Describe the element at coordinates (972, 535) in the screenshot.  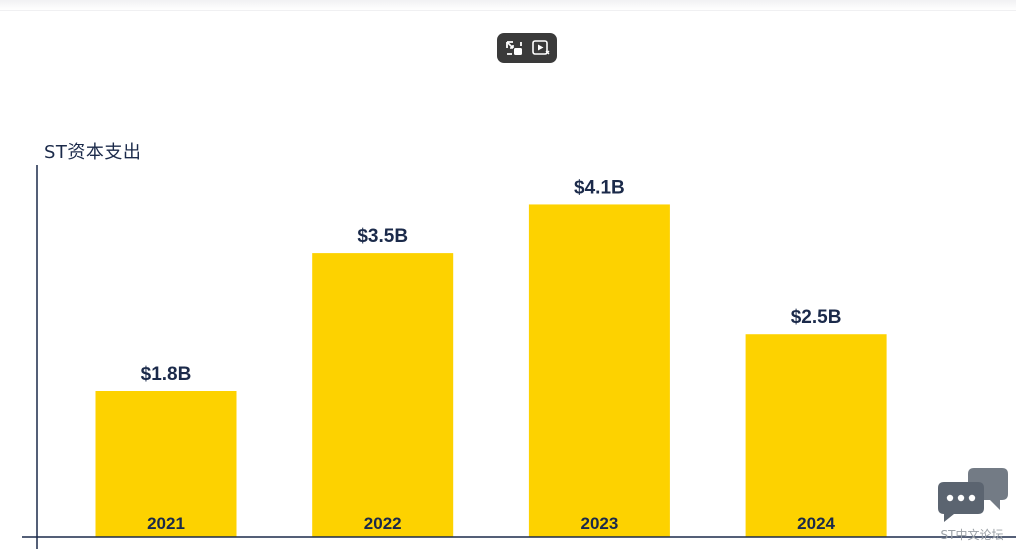
I see `watermark-text: ST中文论坛` at that location.